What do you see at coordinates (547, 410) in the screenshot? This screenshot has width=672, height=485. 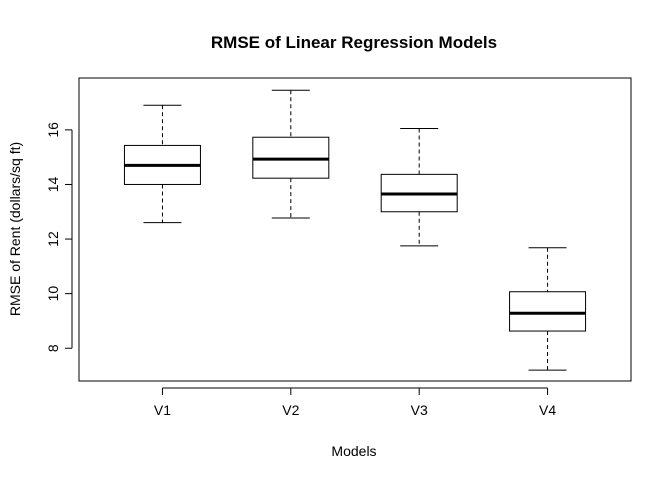 I see `x-tick-label: V4` at bounding box center [547, 410].